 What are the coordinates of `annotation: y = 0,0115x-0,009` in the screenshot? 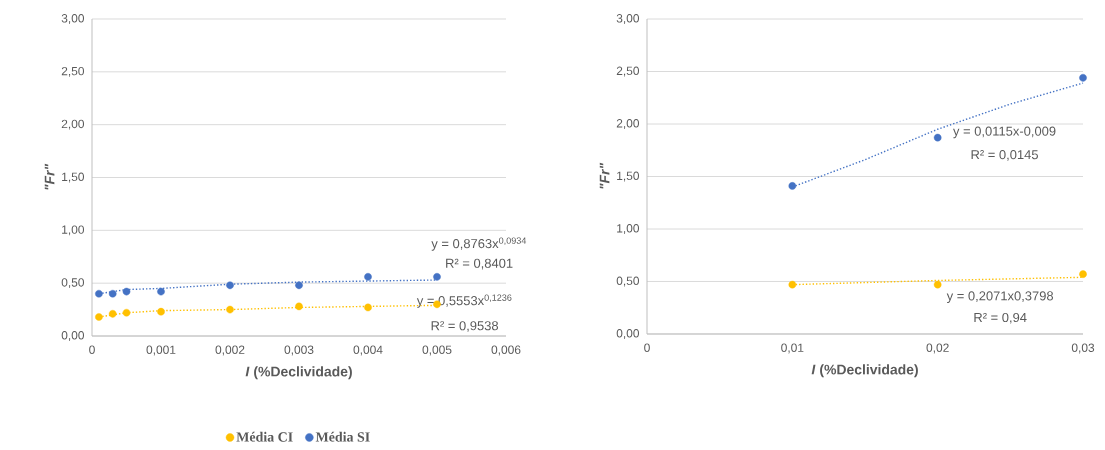 It's located at (1004, 132).